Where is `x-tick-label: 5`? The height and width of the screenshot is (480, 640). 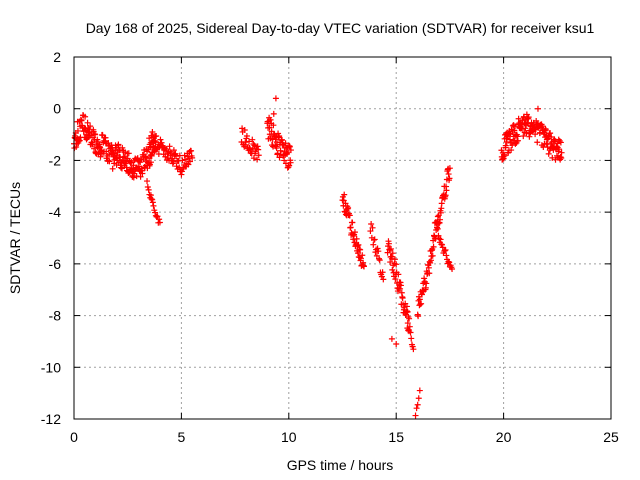
x-tick-label: 5 is located at coordinates (182, 437).